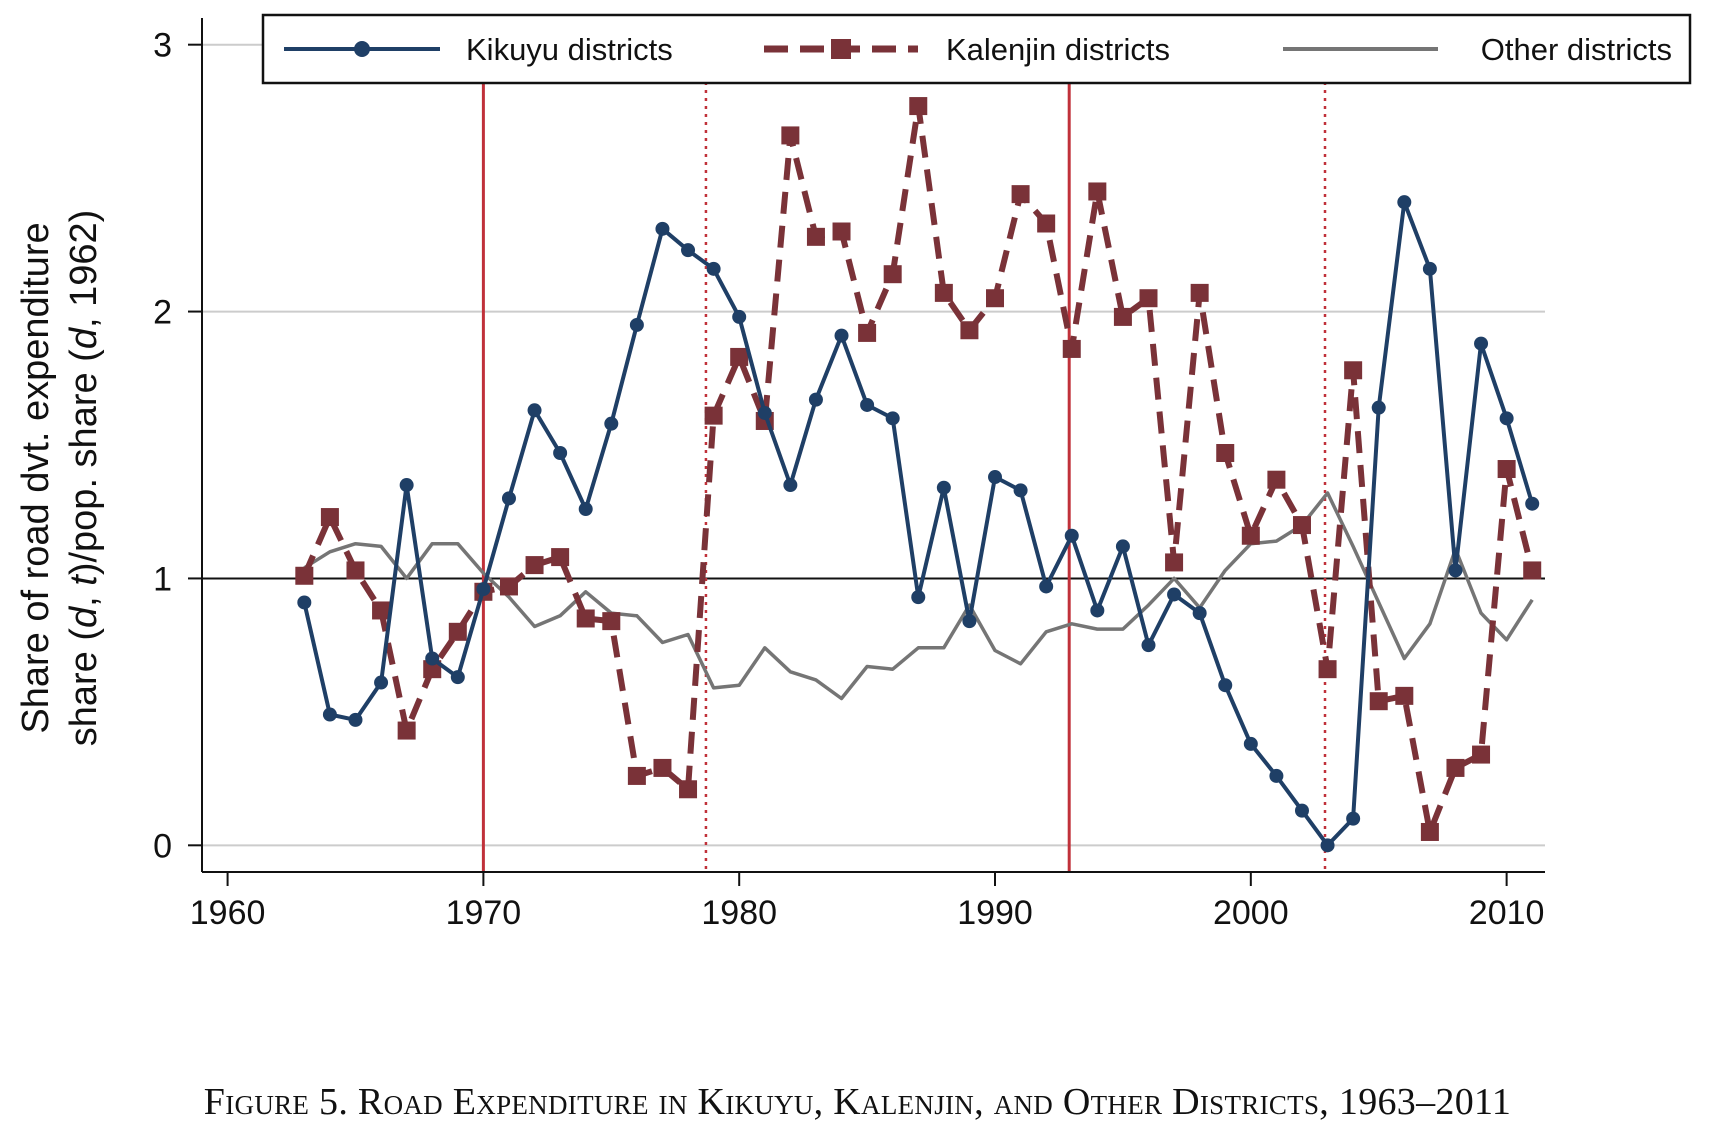 This screenshot has height=1124, width=1715. What do you see at coordinates (36, 477) in the screenshot?
I see `y-axis-title-line1: Share of road dvt. expenditure` at bounding box center [36, 477].